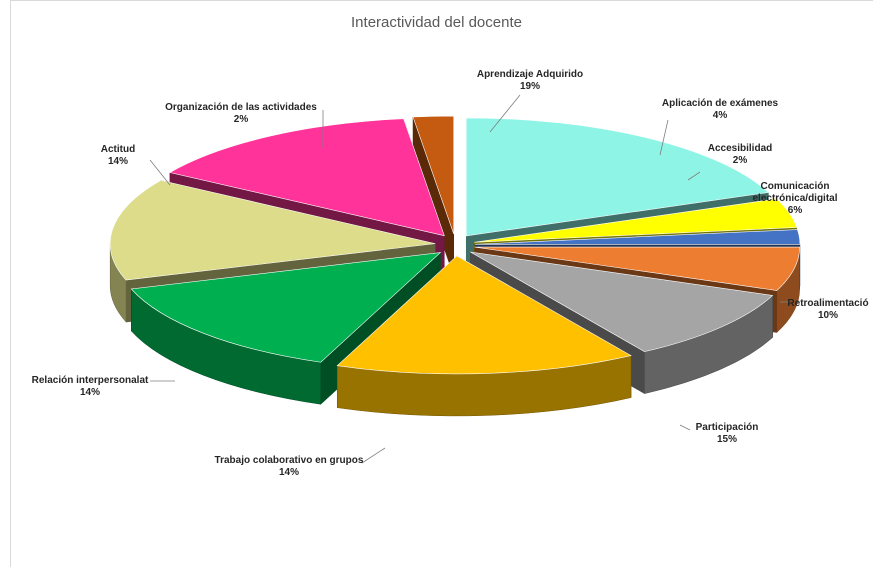  Describe the element at coordinates (241, 107) in the screenshot. I see `data-label-9: Organización de las actividades` at that location.